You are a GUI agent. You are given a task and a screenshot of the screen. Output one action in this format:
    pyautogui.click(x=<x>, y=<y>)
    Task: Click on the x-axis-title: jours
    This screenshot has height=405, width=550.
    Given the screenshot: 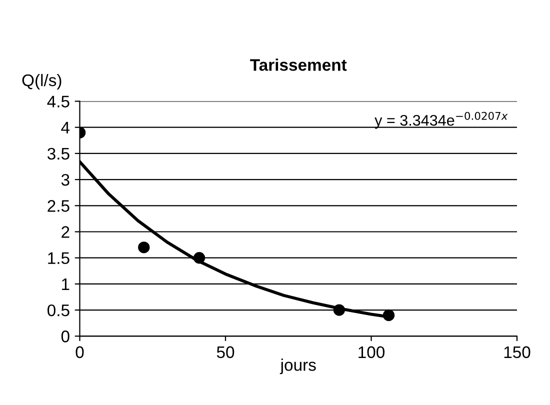 What is the action you would take?
    pyautogui.click(x=298, y=366)
    